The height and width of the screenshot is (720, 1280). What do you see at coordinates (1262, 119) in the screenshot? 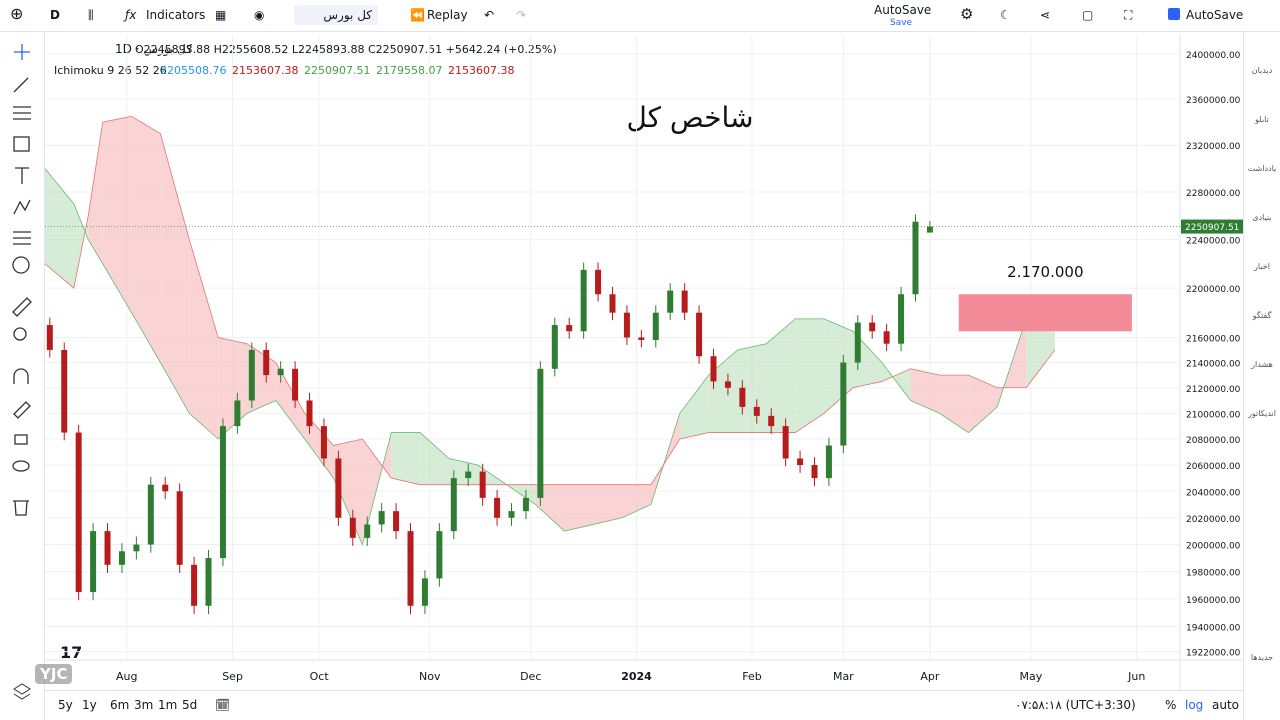
I see `sidebar-item: تابلو` at bounding box center [1262, 119].